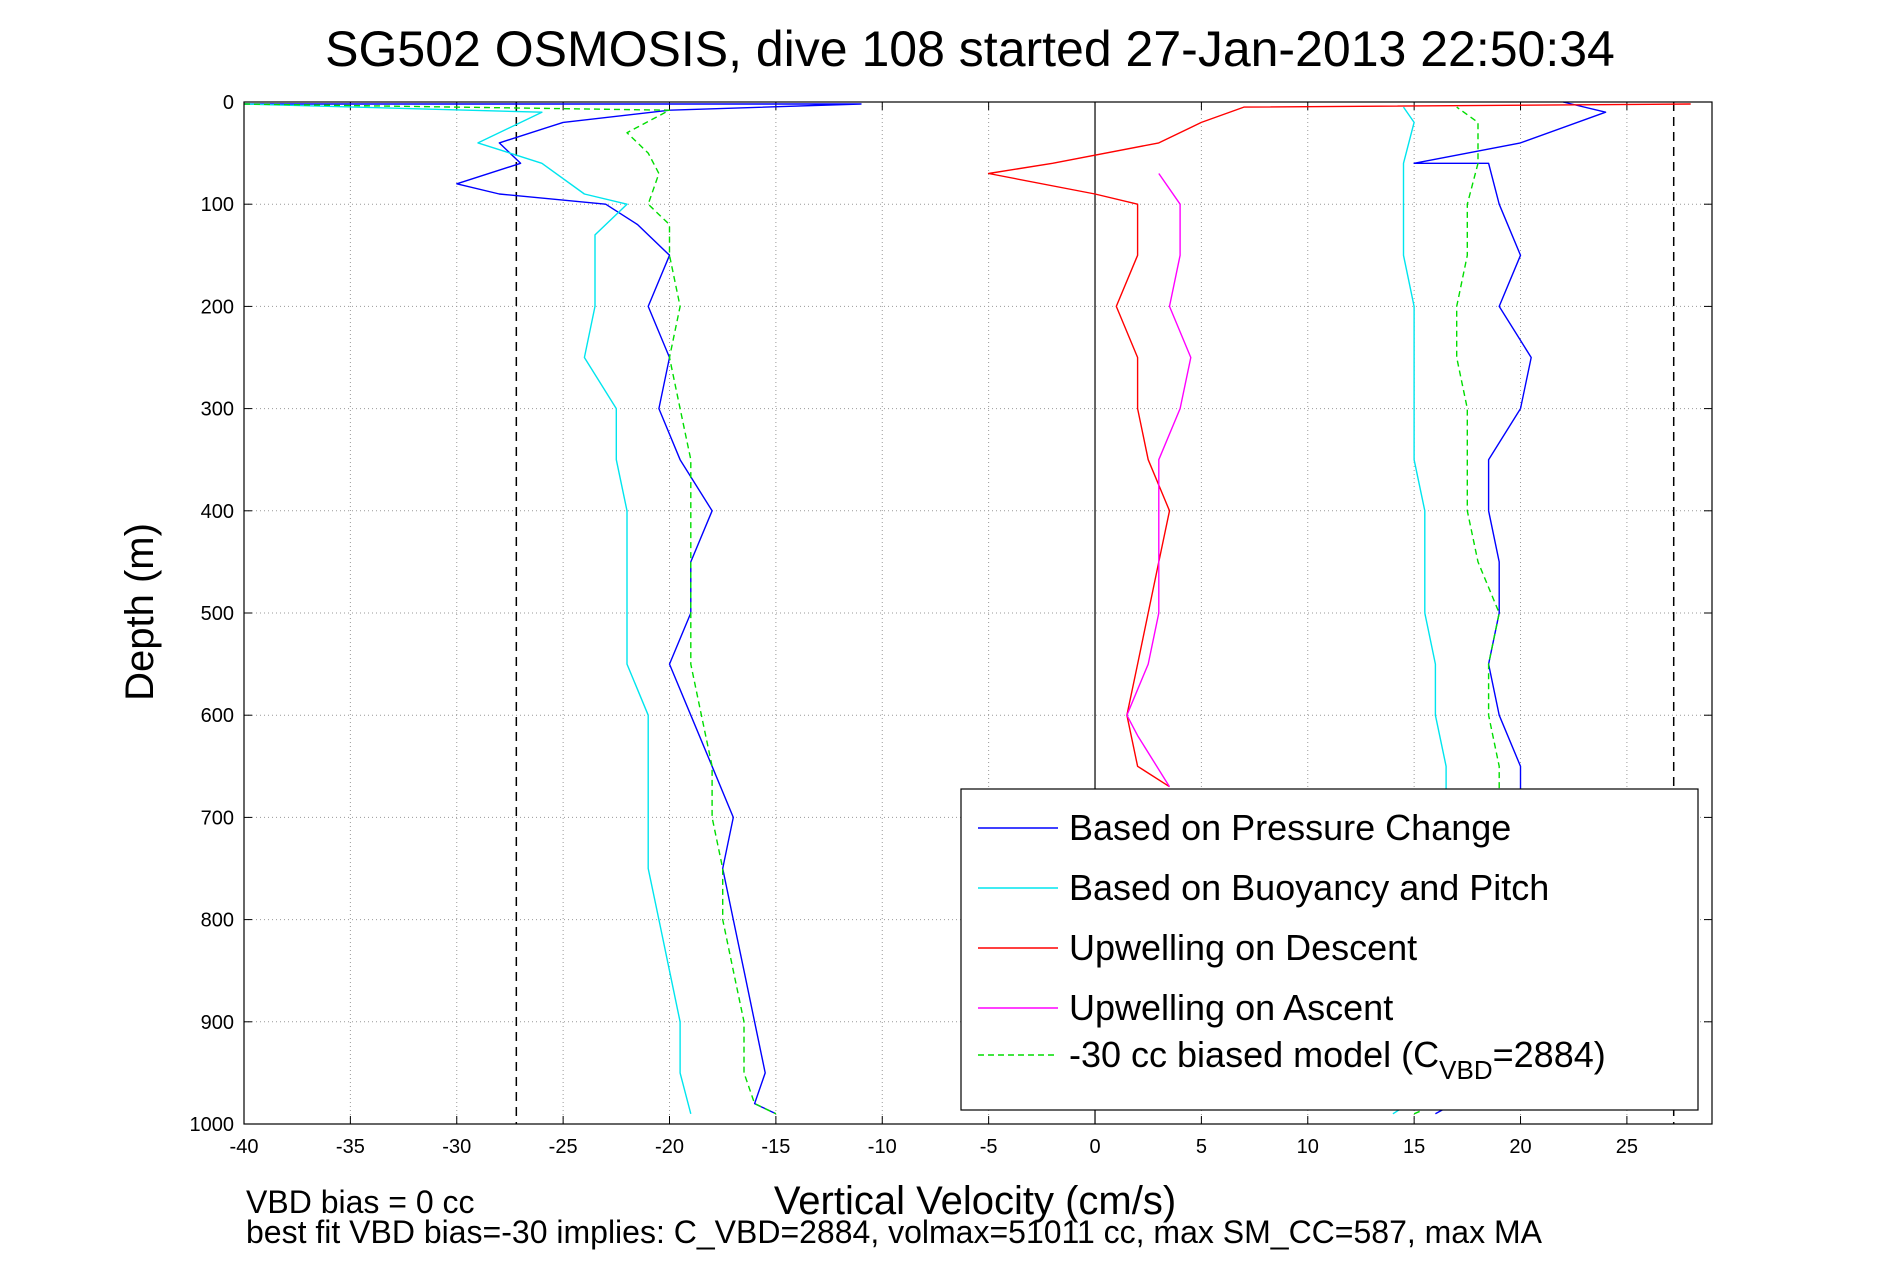  Describe the element at coordinates (217, 614) in the screenshot. I see `y-tick-label: 500` at that location.